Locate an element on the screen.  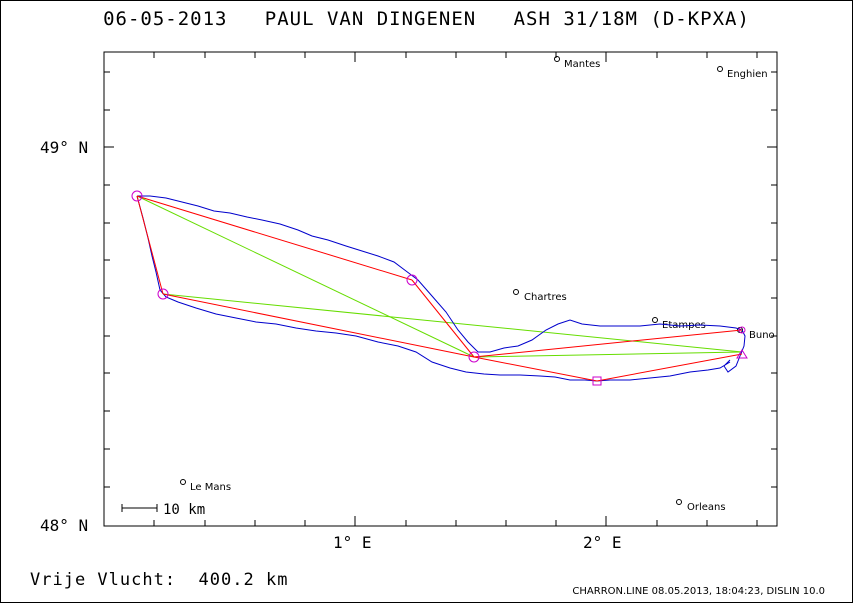
svg-text: Orleans is located at coordinates (706, 507).